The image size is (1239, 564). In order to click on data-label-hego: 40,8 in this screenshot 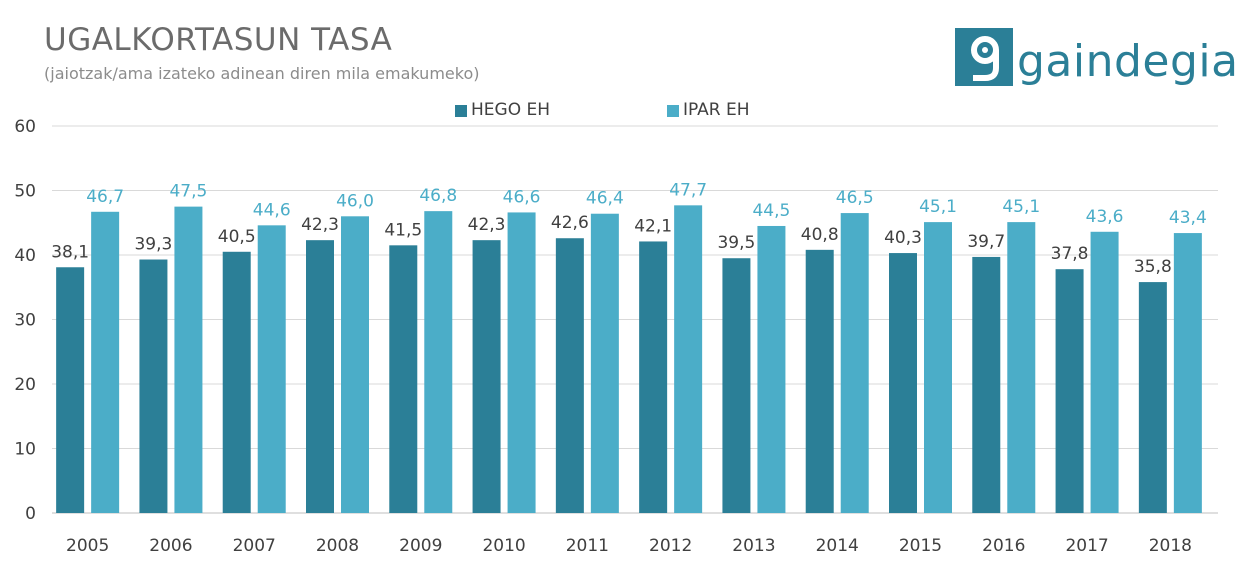, I will do `click(820, 235)`.